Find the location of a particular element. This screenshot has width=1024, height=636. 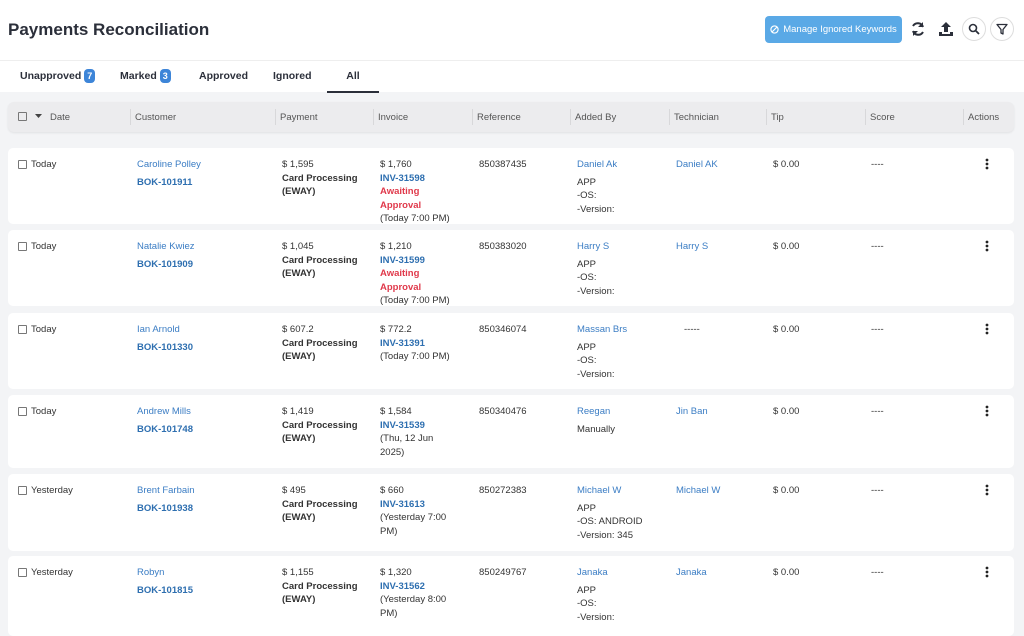

column-header: Tip is located at coordinates (777, 117).